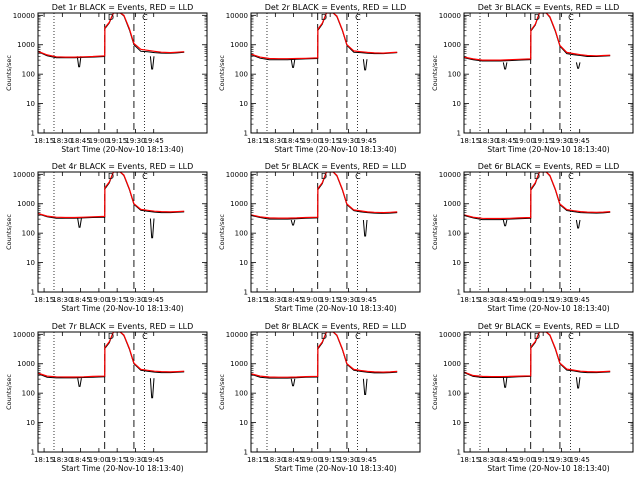  I want to click on panel-title: Det 6r BLACK = Events, RED = LLD, so click(549, 166).